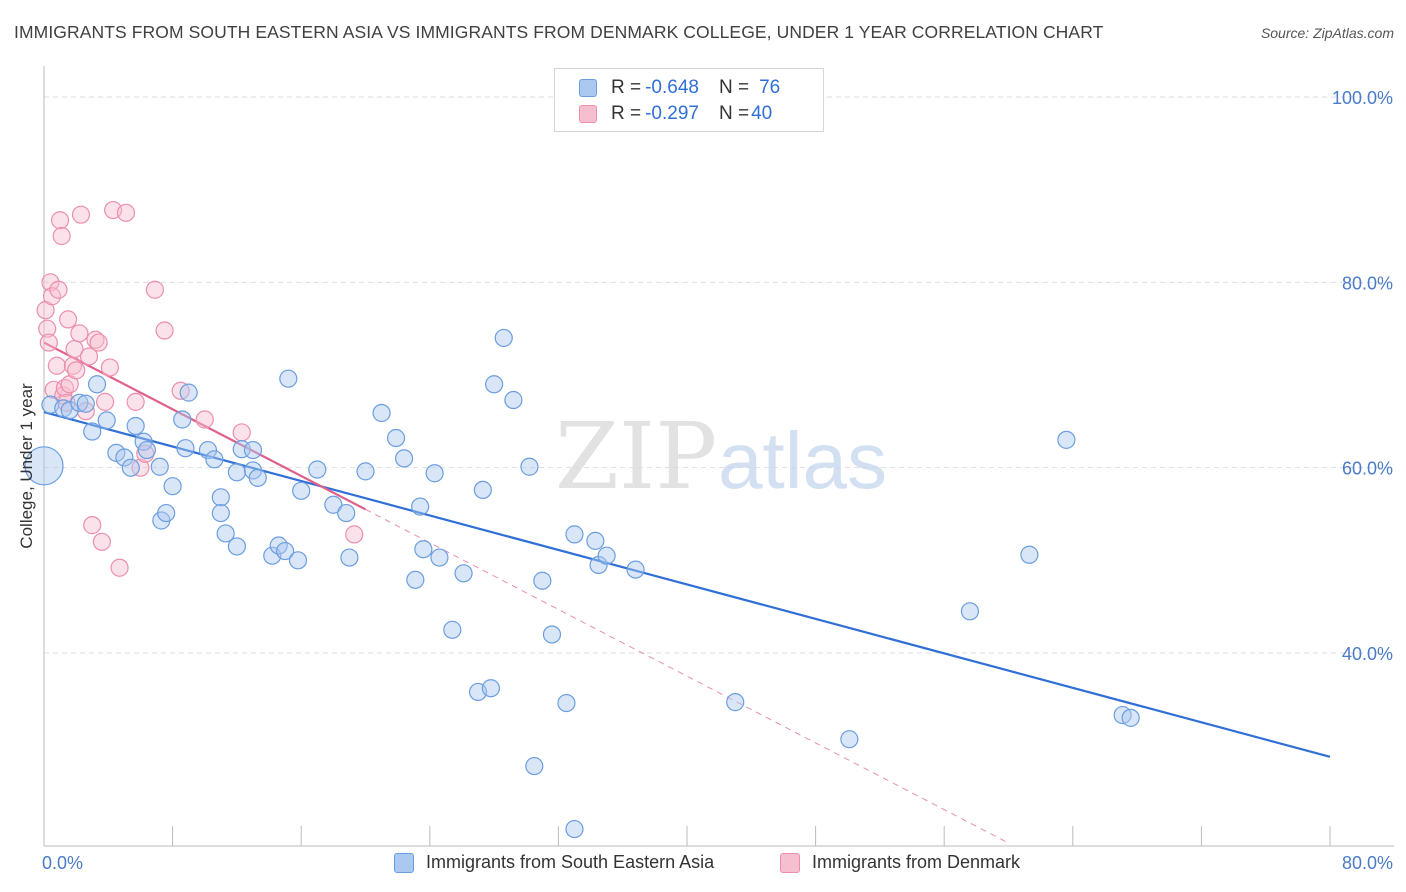 Image resolution: width=1406 pixels, height=892 pixels. I want to click on series-label-sea: Immigrants from South Eastern Asia, so click(570, 862).